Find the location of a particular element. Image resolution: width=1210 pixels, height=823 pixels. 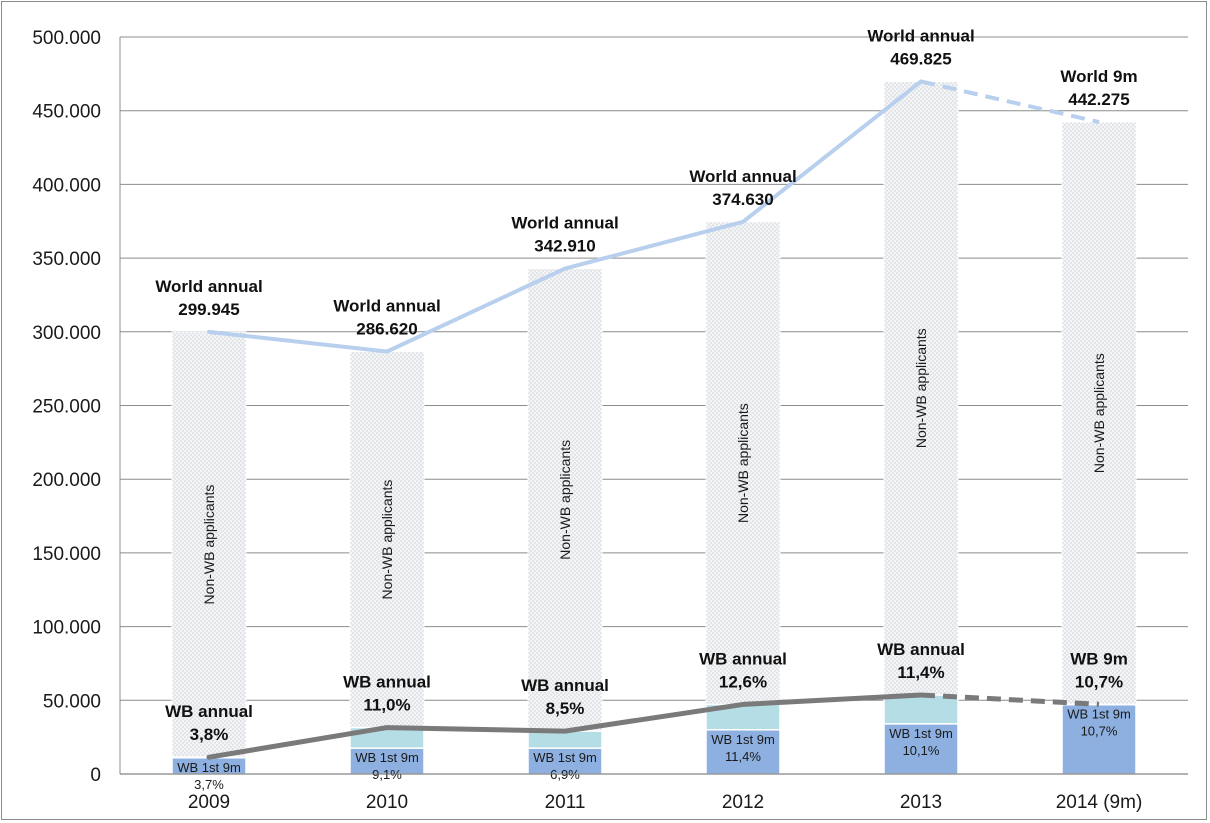

first-9m-label-value: 3,7% is located at coordinates (209, 784).